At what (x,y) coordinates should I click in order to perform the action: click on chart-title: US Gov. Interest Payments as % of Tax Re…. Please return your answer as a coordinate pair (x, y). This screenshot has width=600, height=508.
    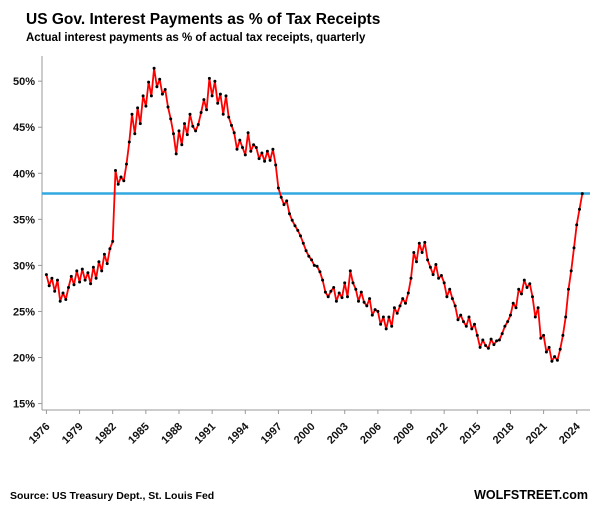
    Looking at the image, I should click on (203, 19).